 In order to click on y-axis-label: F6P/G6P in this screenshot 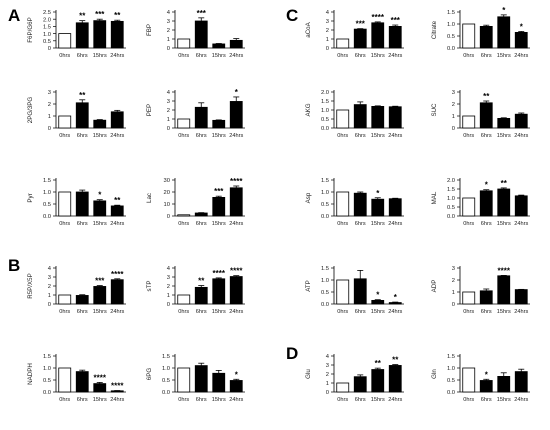, I will do `click(30, 29)`.